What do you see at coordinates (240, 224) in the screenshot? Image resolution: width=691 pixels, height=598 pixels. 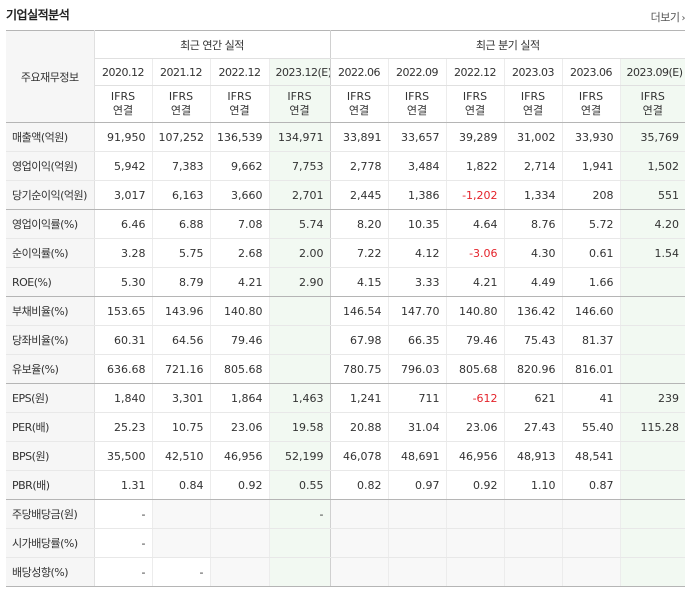 I see `table-cell: 7.08` at bounding box center [240, 224].